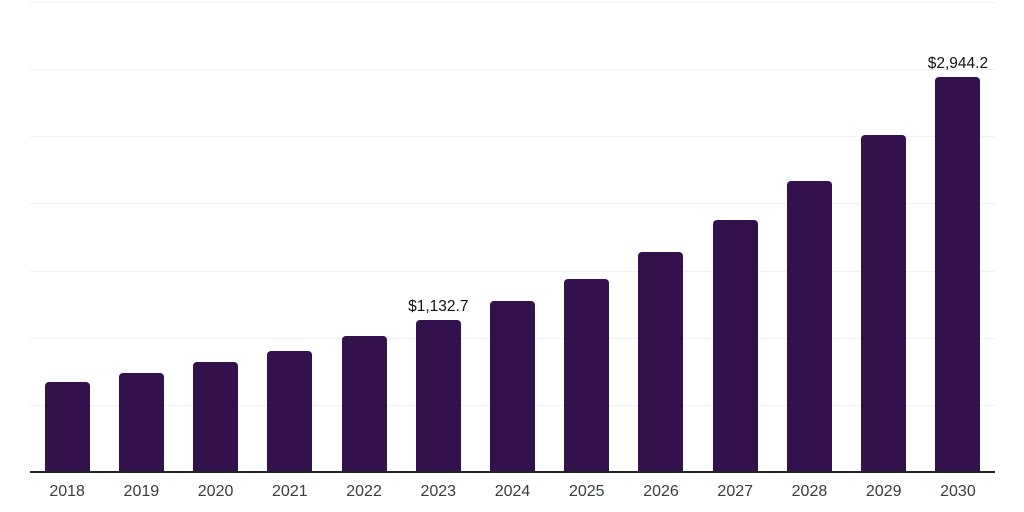 This screenshot has height=512, width=1024. What do you see at coordinates (141, 422) in the screenshot?
I see `bar-2019` at bounding box center [141, 422].